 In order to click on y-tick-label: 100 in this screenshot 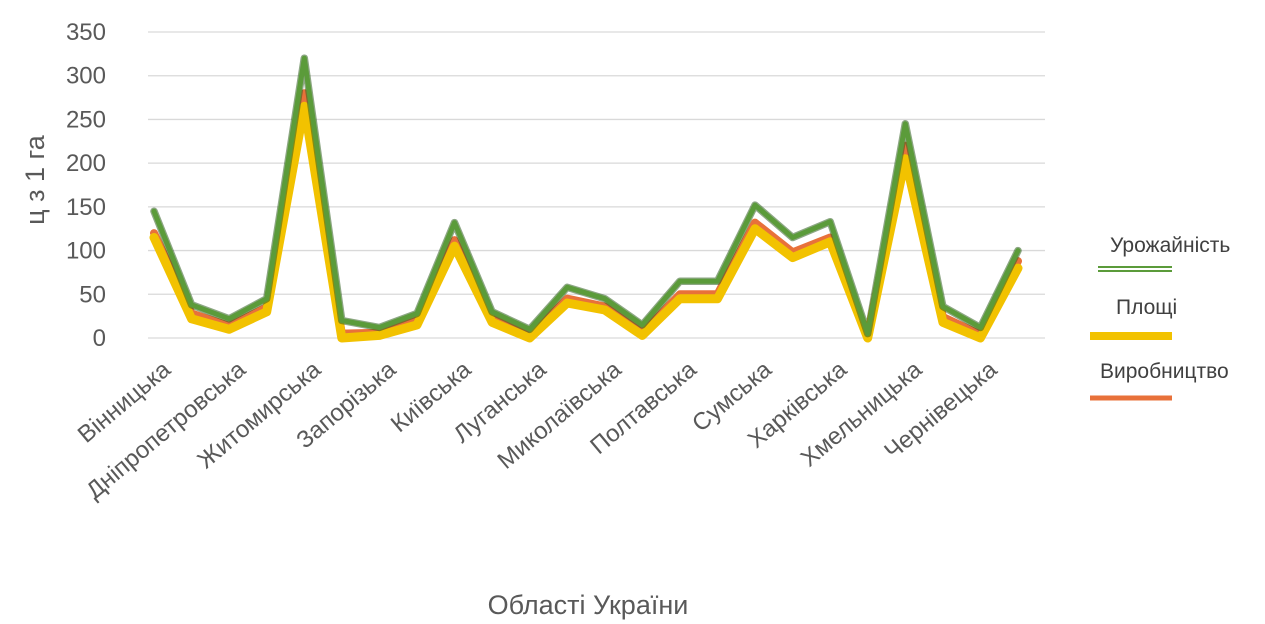, I will do `click(86, 251)`.